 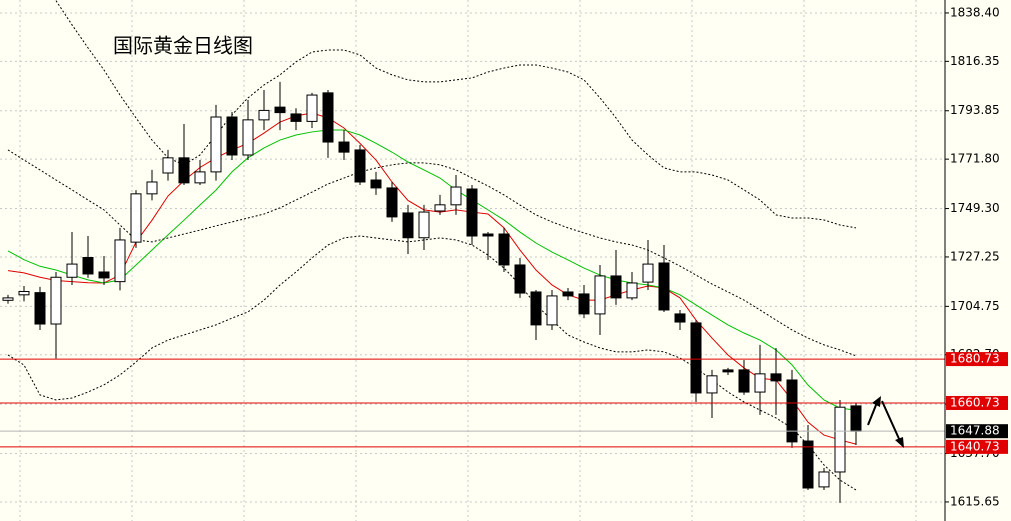 I want to click on y-tick-label: 1749.30, so click(x=975, y=208).